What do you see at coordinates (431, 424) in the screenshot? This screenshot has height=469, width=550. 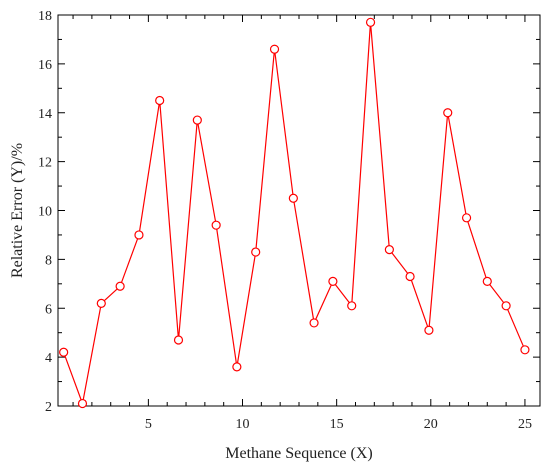 I see `x-tick-label: 20` at bounding box center [431, 424].